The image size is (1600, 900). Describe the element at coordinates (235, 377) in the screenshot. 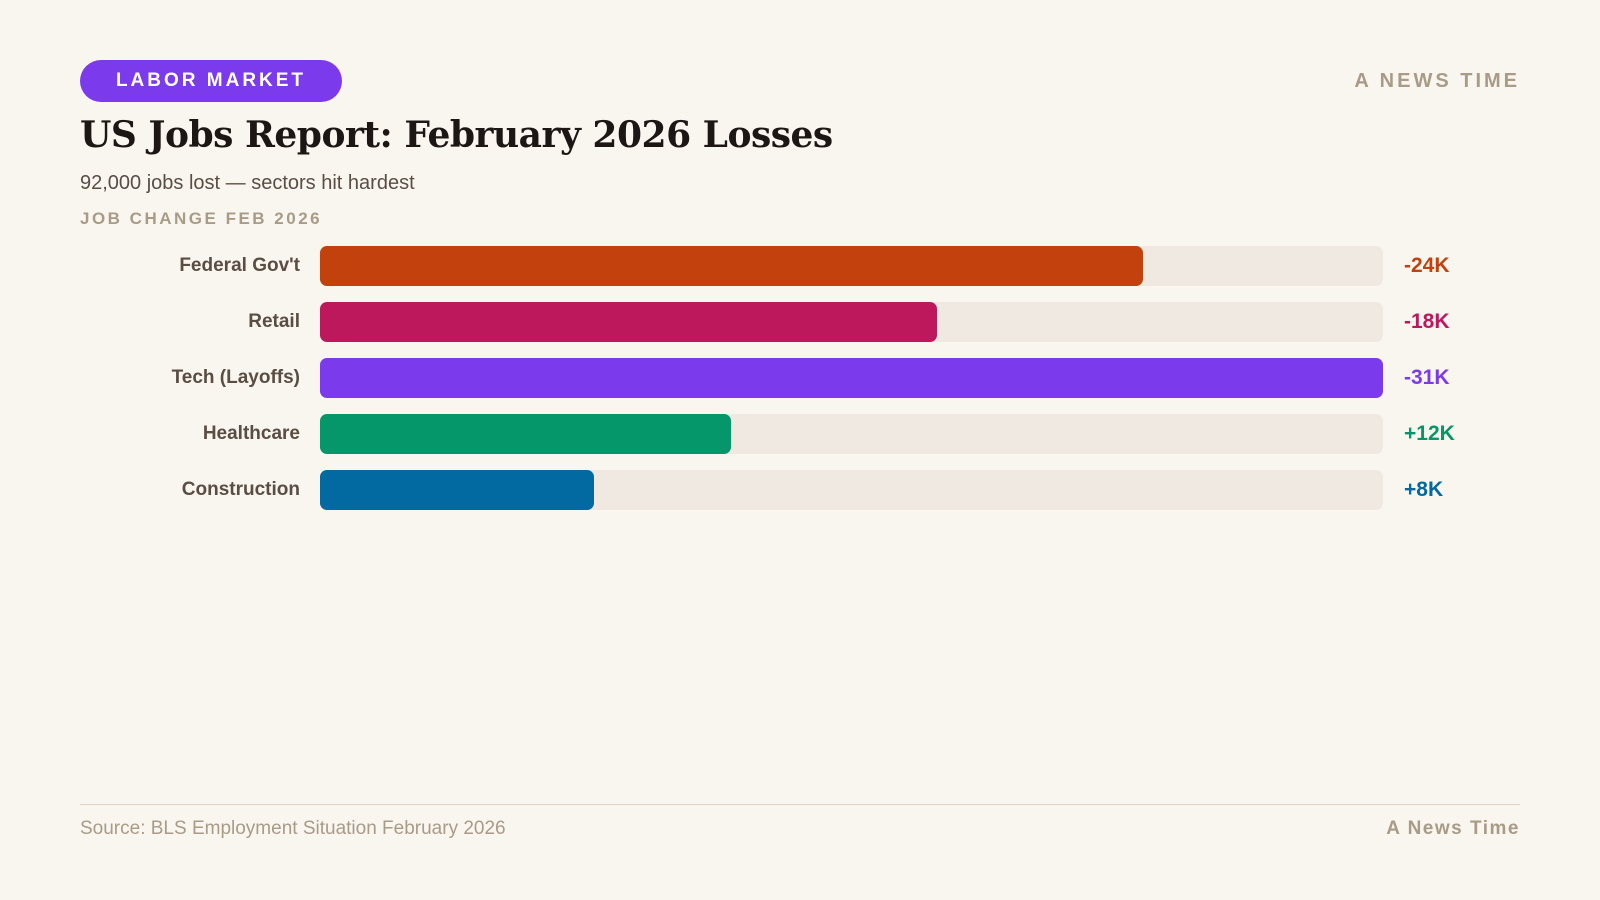

I see `bar-label: Tech (Layoffs)` at that location.